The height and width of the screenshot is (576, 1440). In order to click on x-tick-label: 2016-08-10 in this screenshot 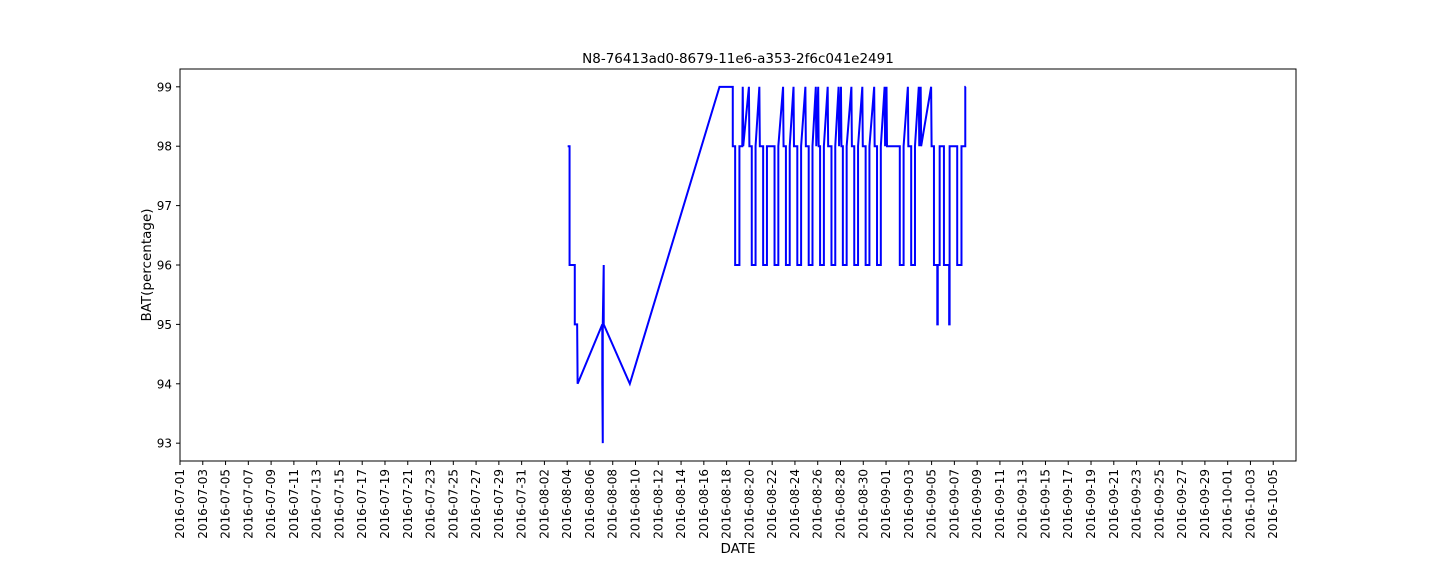, I will do `click(636, 504)`.